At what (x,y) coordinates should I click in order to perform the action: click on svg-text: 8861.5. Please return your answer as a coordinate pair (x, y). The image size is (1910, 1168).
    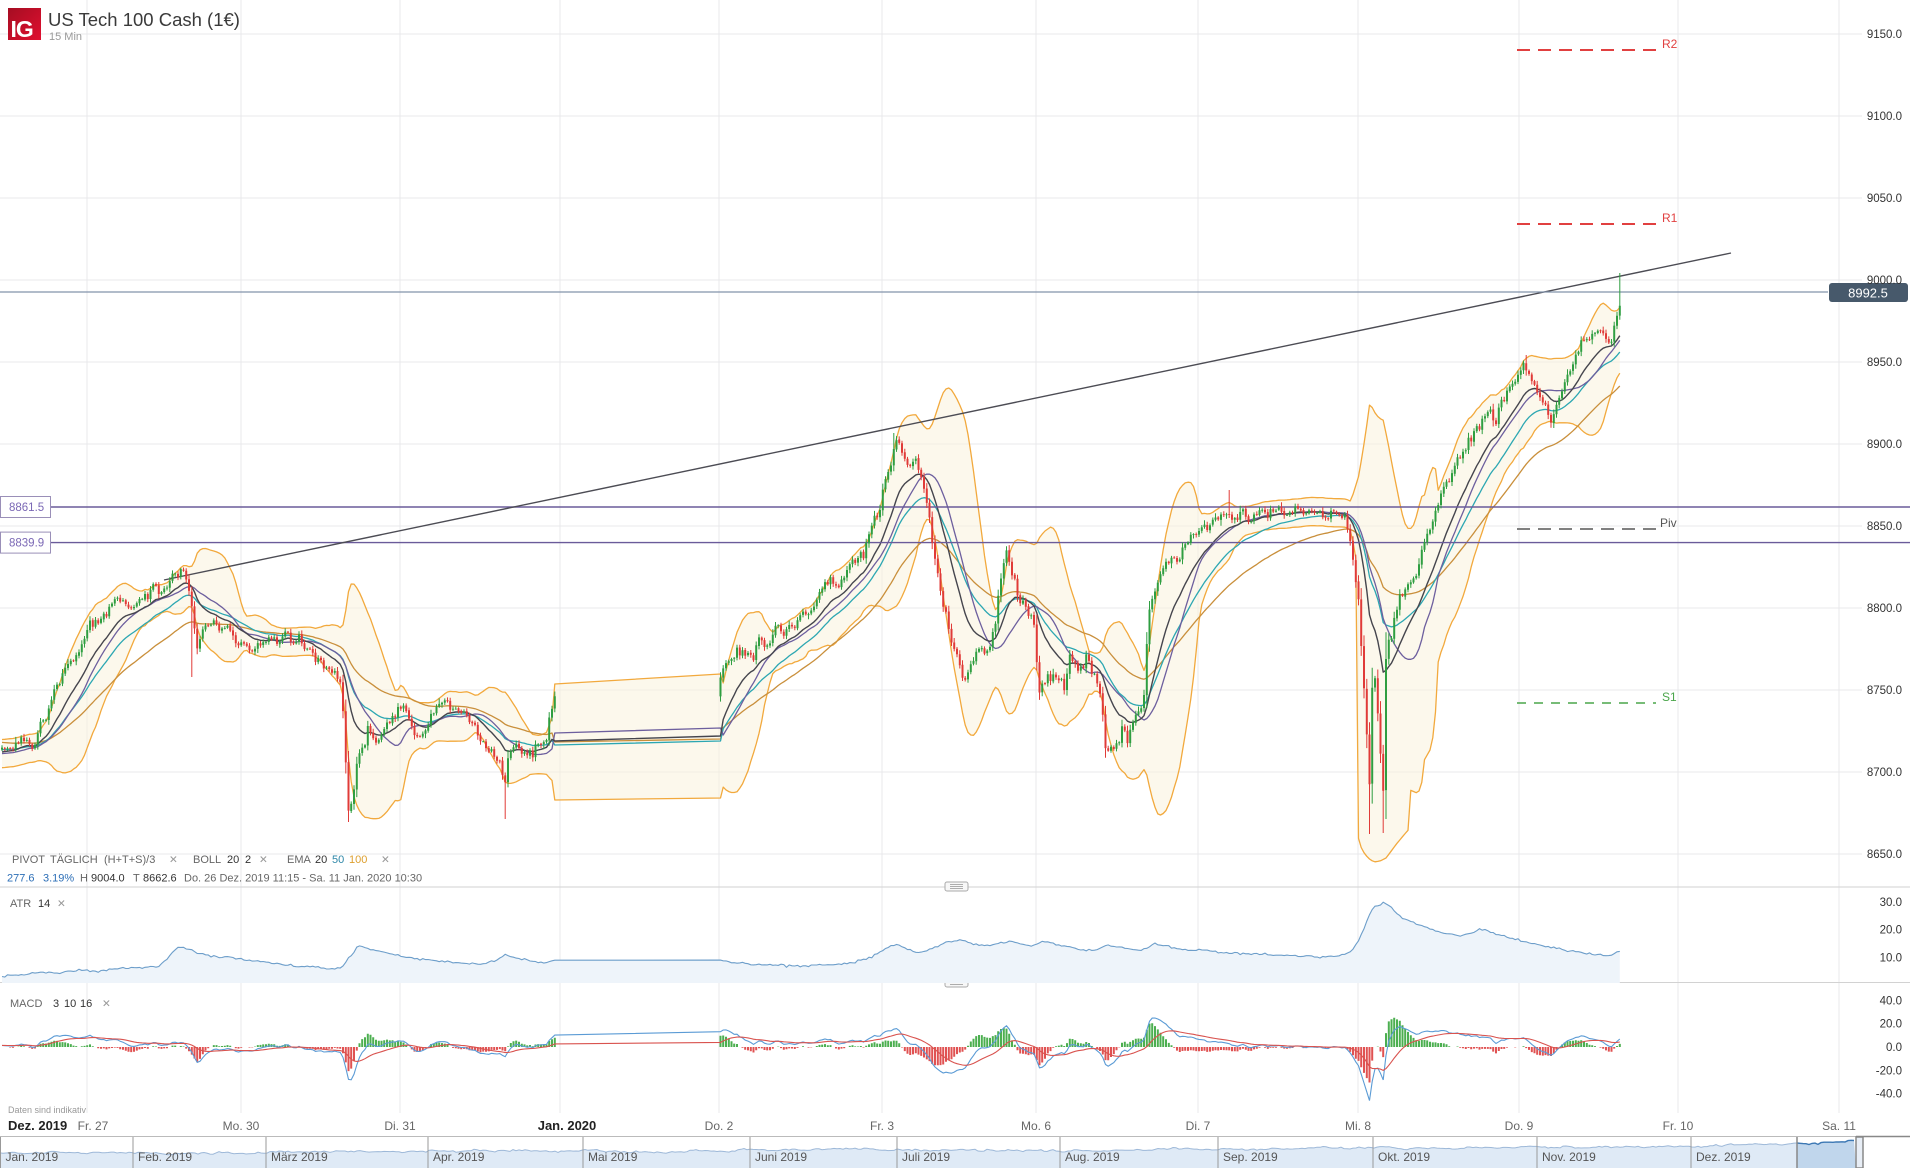
    Looking at the image, I should click on (26, 508).